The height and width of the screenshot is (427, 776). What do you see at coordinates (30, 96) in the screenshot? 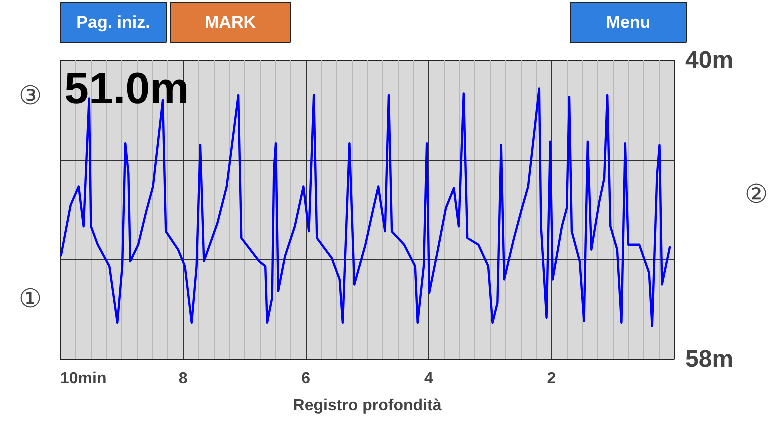
I see `text: ③` at bounding box center [30, 96].